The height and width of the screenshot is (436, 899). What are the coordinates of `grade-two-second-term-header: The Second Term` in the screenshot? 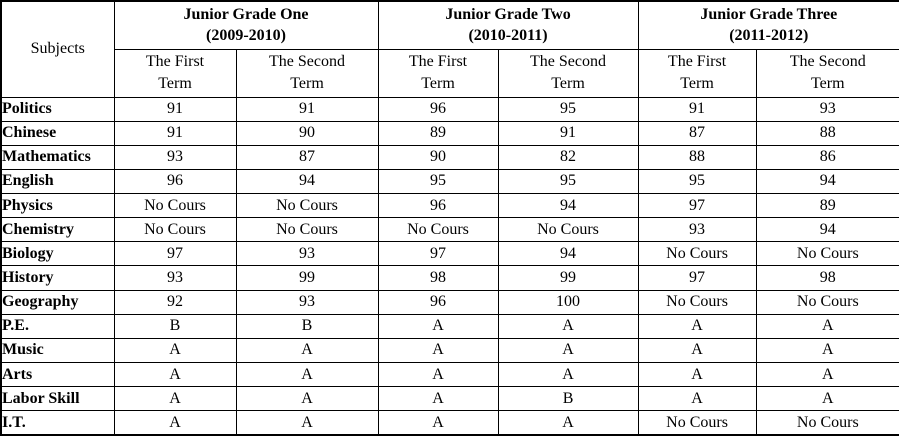 It's located at (568, 73).